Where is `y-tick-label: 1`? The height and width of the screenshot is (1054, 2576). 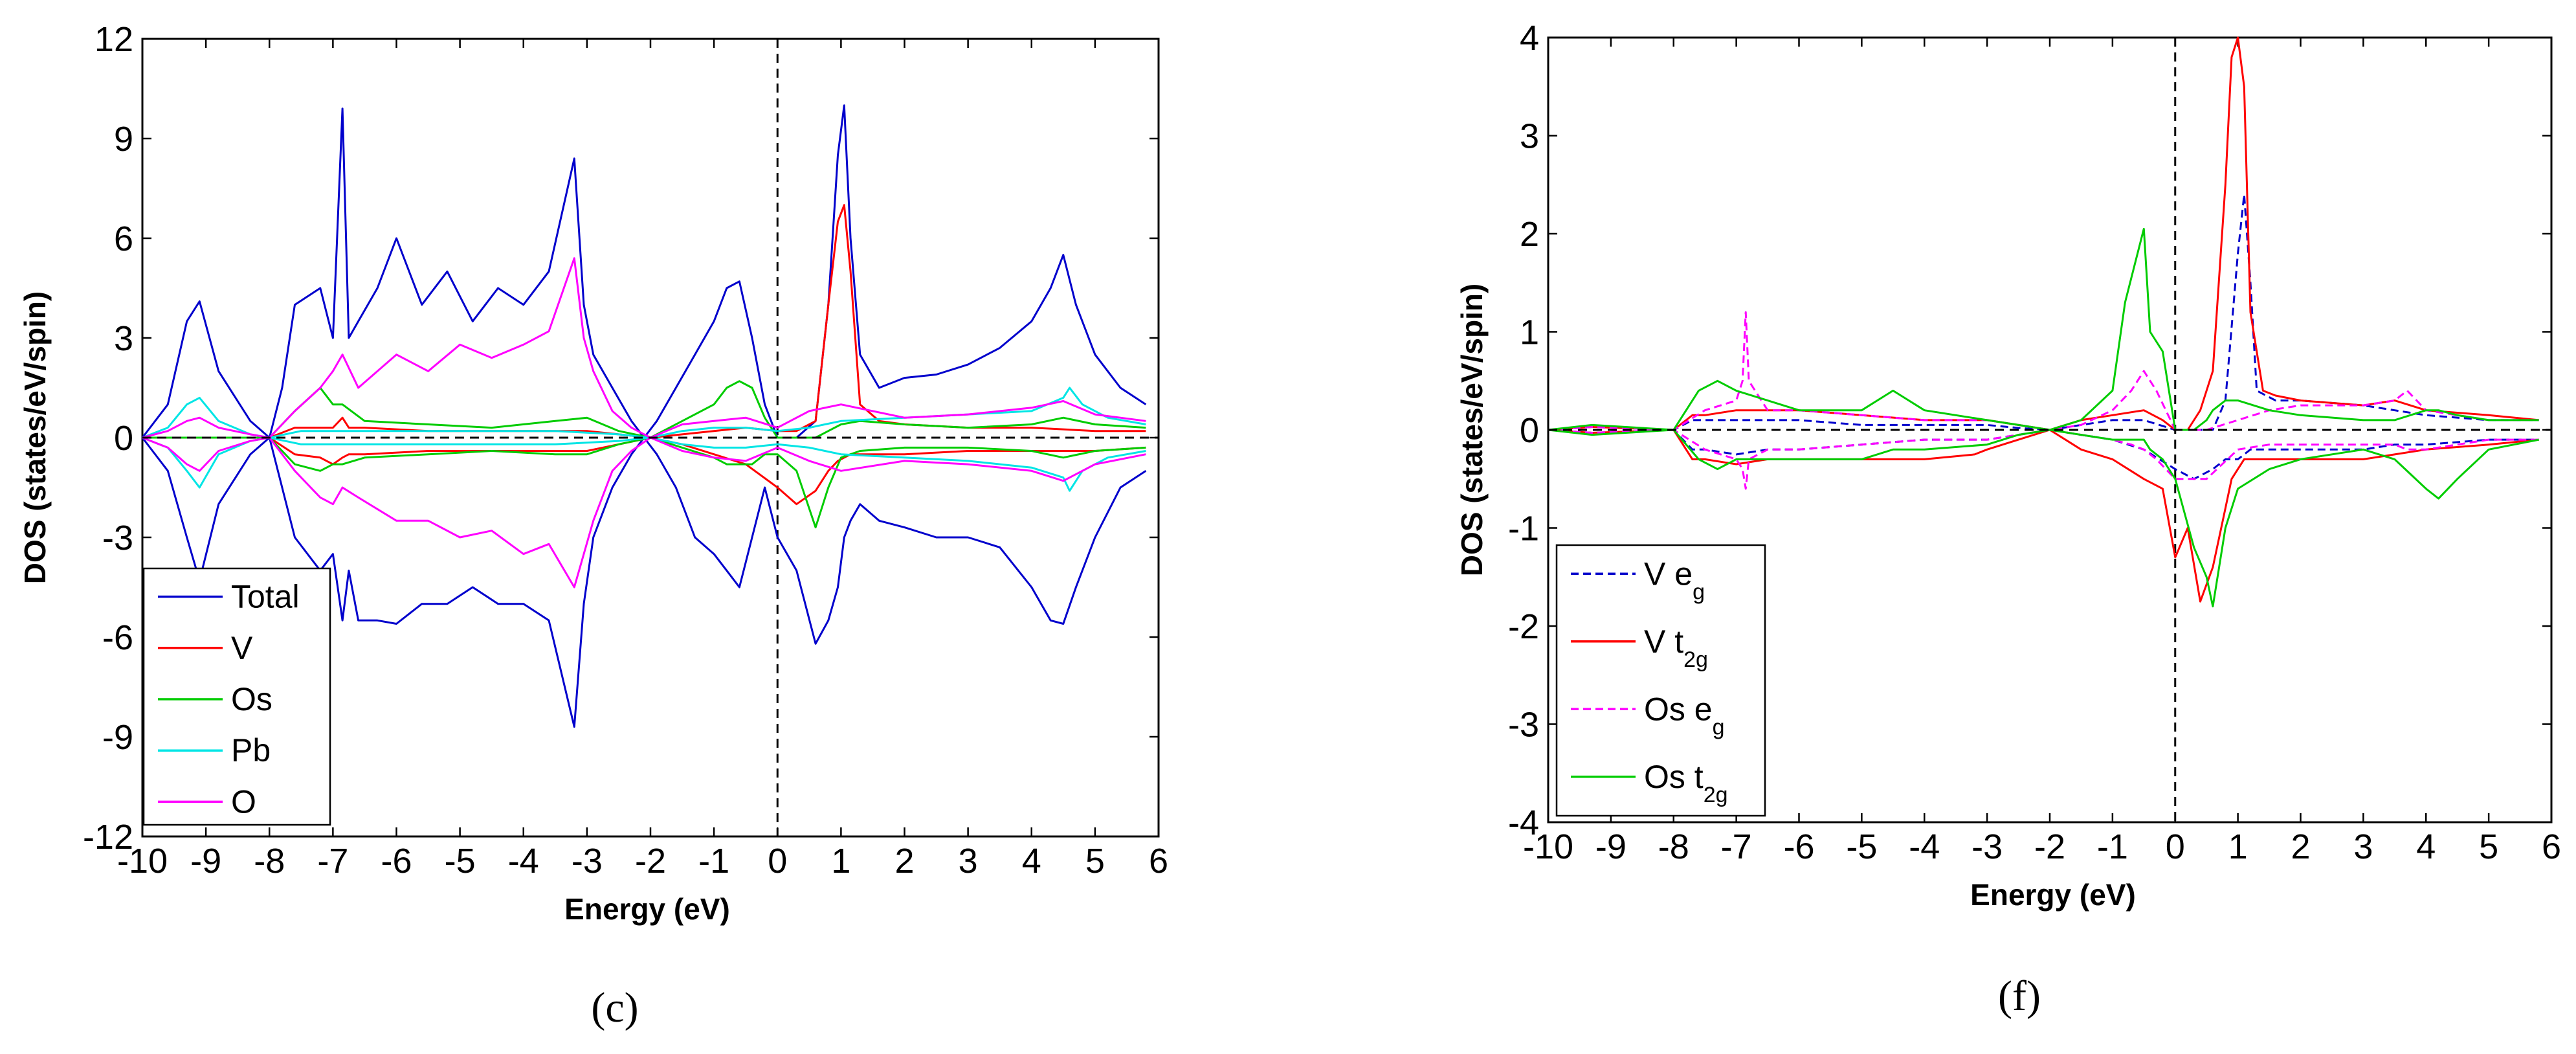 y-tick-label: 1 is located at coordinates (1529, 332).